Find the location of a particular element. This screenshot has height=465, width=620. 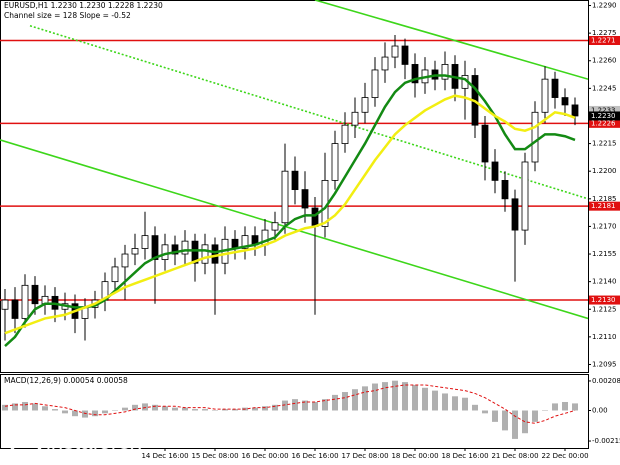

logo: instaforex Instant Forex Trading is located at coordinates (75, 444).